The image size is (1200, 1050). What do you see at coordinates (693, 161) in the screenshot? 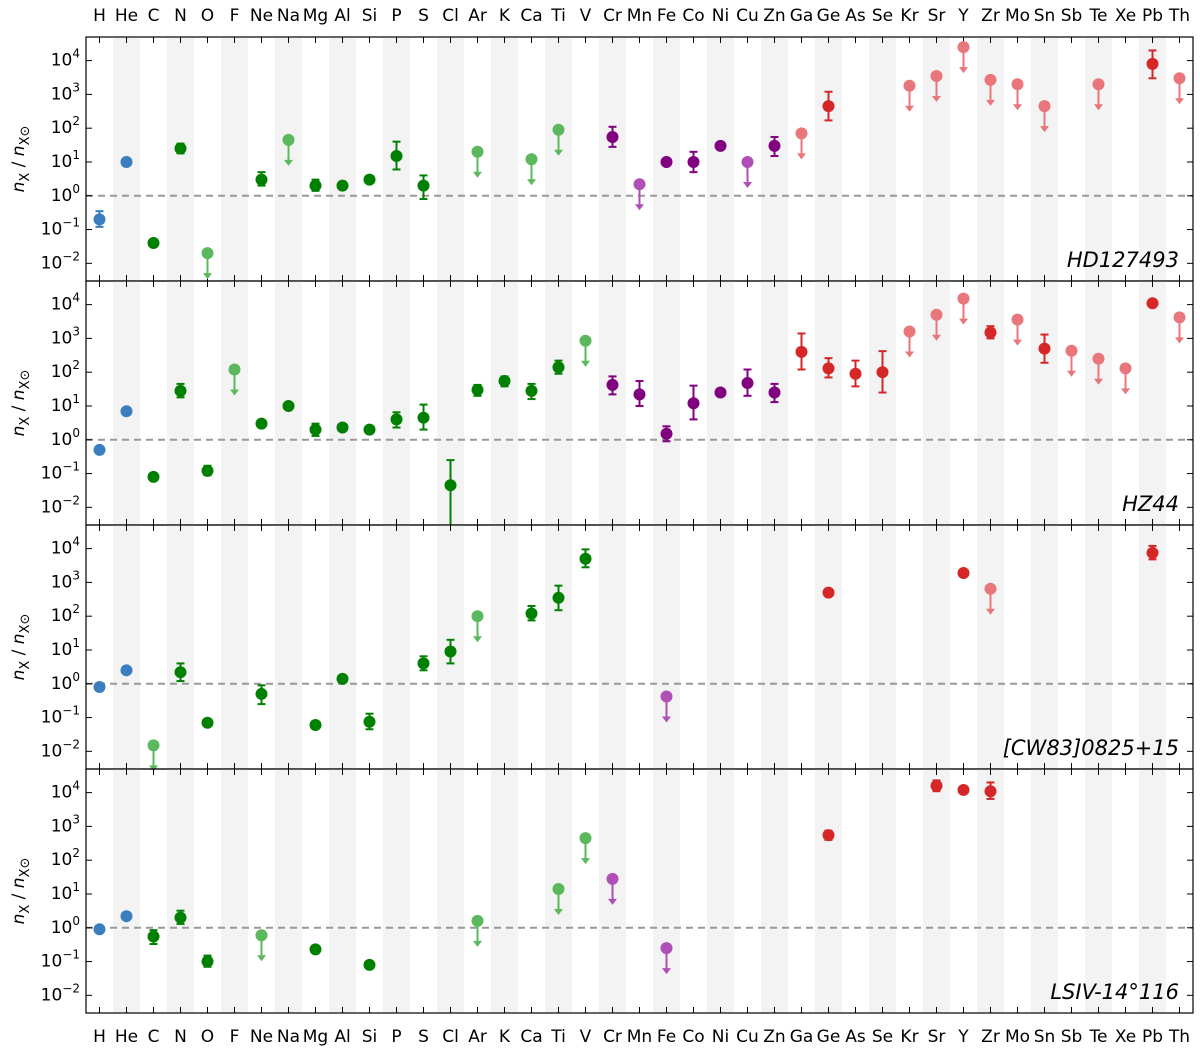
I see `abundance-point-co` at bounding box center [693, 161].